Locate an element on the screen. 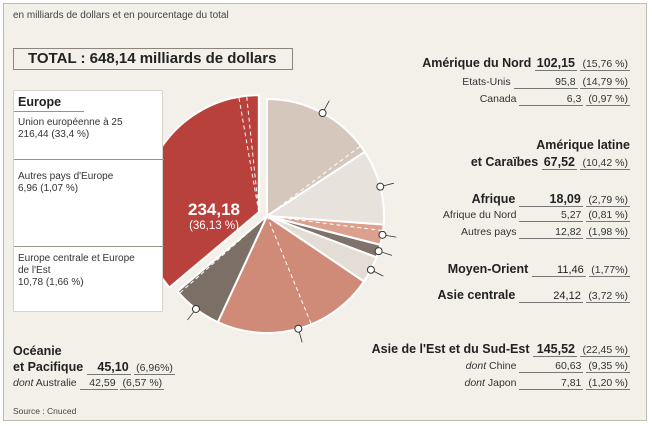  europe-slice-value: 234,18 is located at coordinates (214, 209).